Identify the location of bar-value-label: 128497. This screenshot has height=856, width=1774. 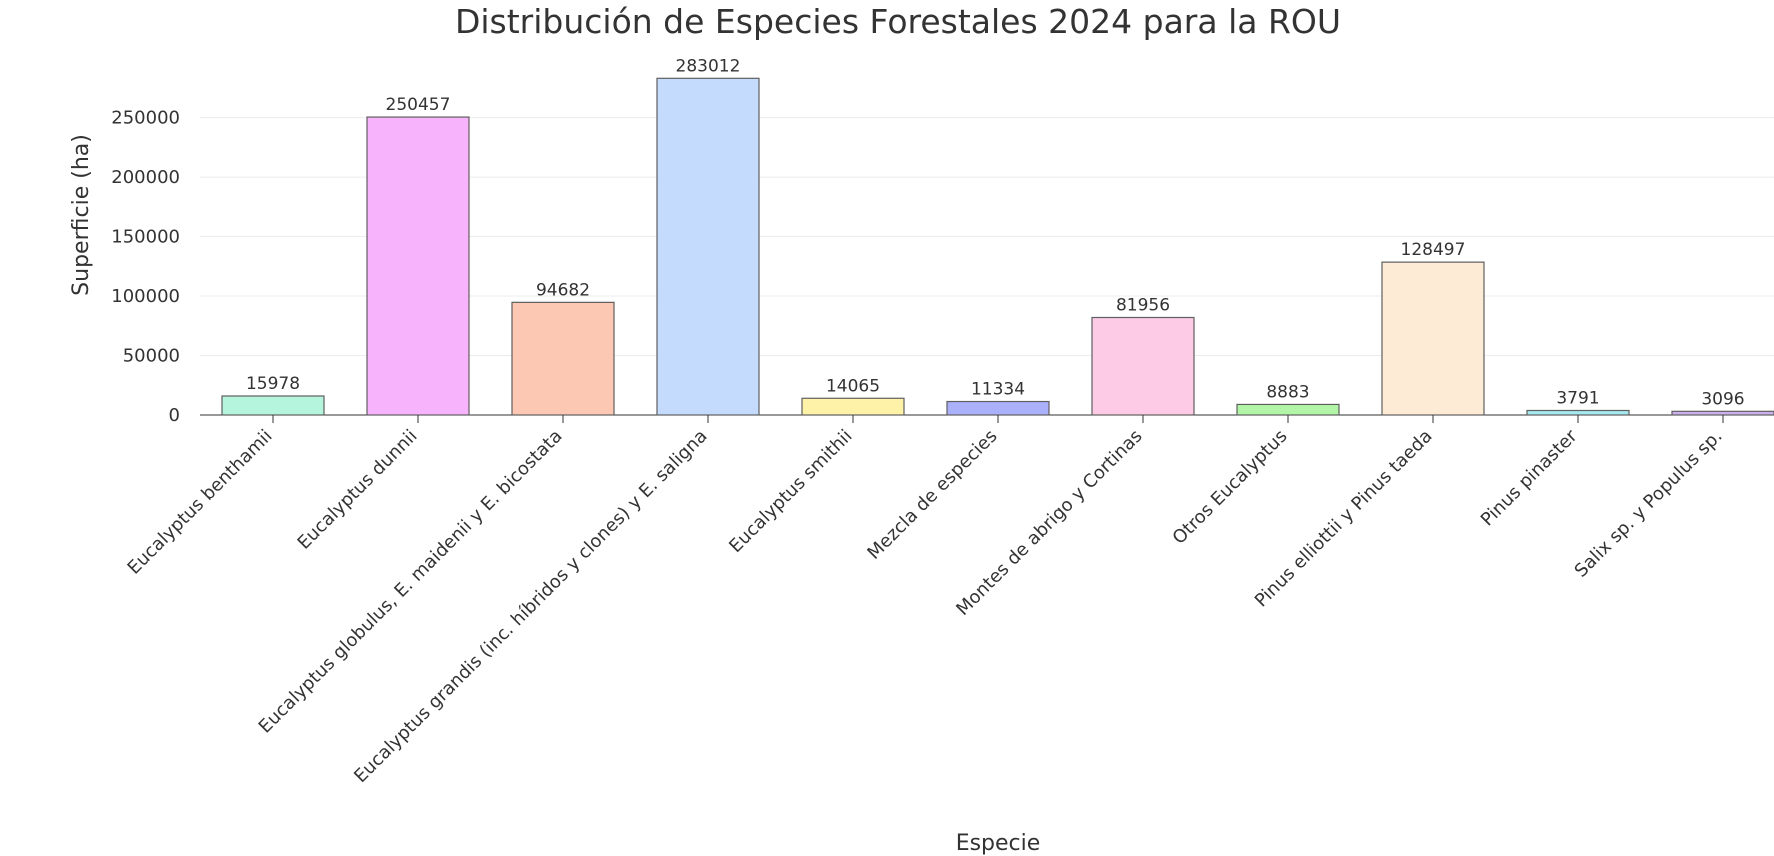
(1433, 250).